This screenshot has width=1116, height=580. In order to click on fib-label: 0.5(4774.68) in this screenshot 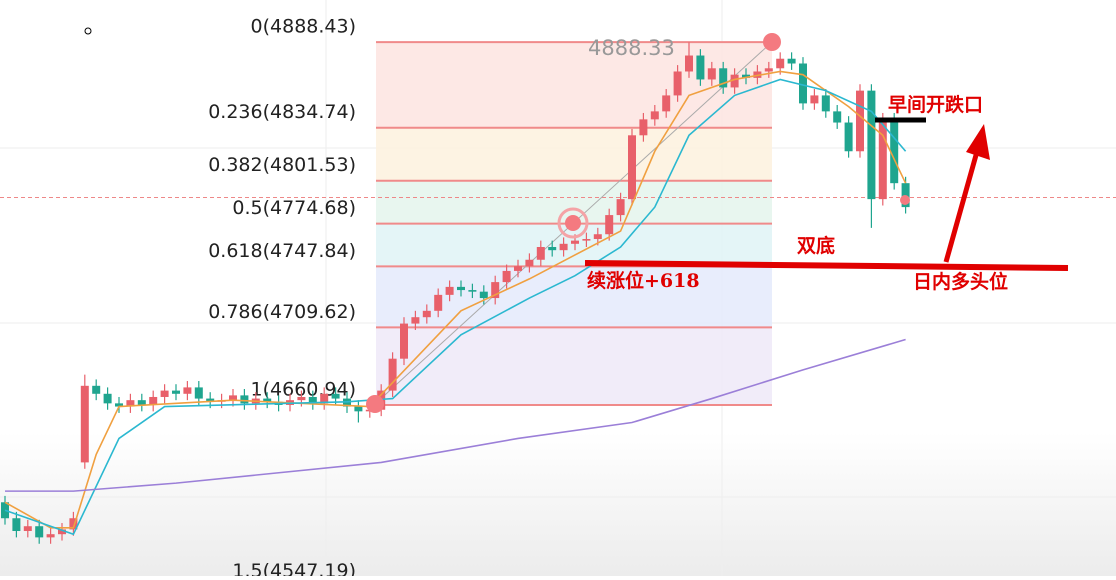, I will do `click(294, 208)`.